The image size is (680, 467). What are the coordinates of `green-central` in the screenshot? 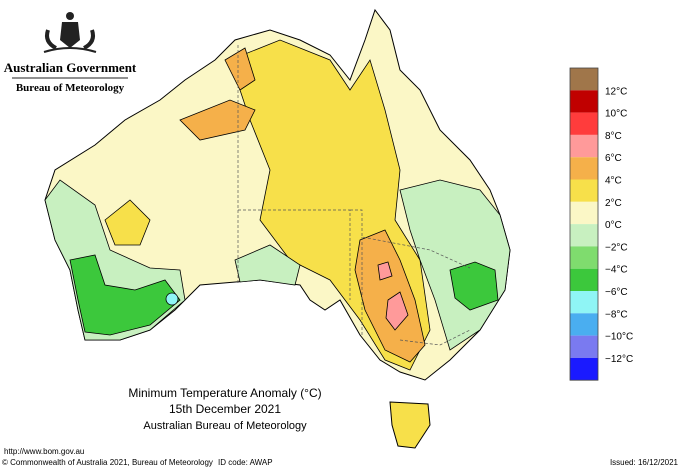 It's located at (267, 265).